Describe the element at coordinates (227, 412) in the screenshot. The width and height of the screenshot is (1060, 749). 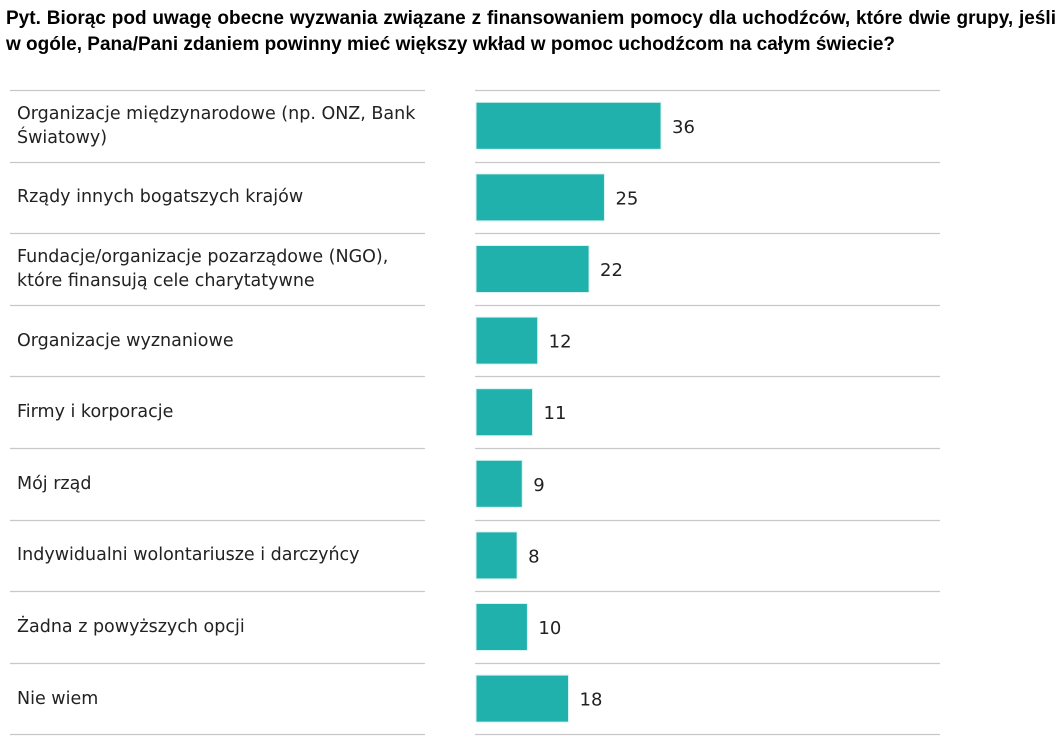
I see `category-label: Firmy i korporacje` at that location.